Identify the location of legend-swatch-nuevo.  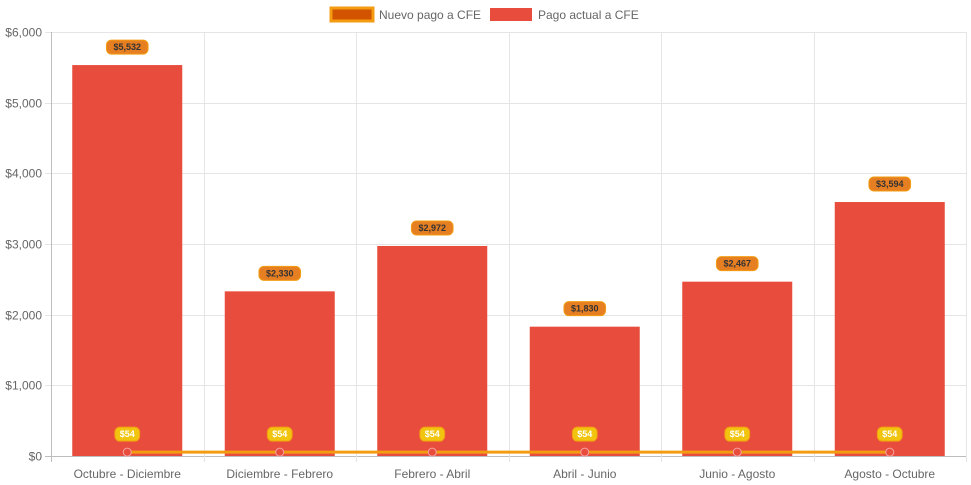
(352, 14).